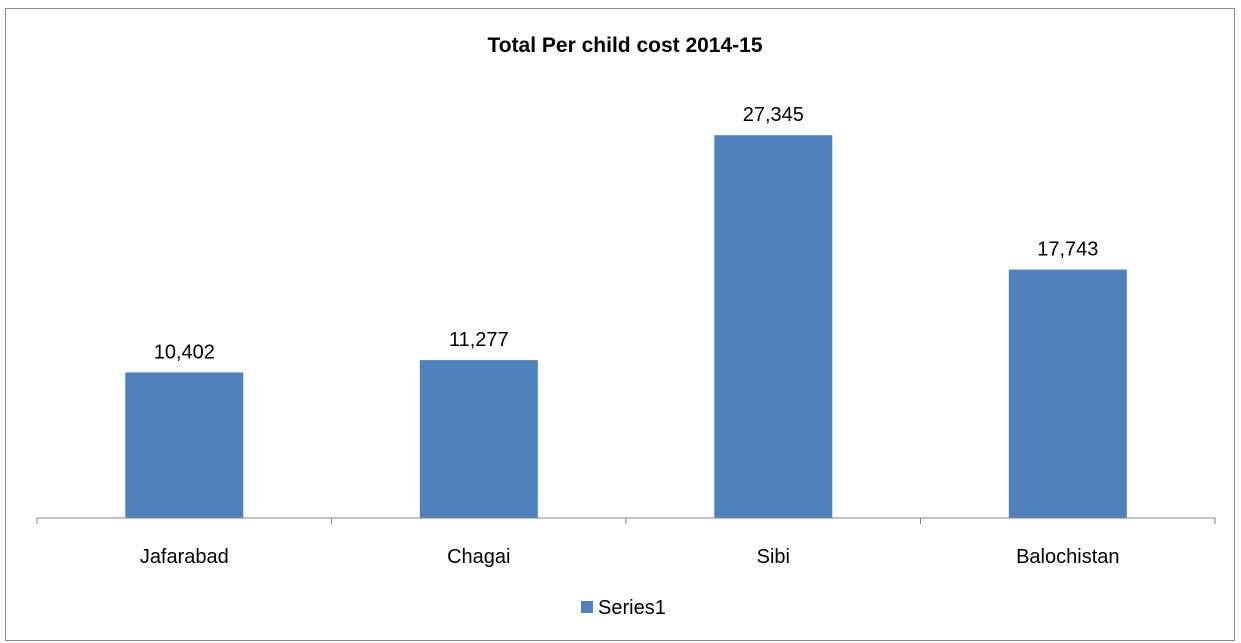 The width and height of the screenshot is (1241, 643). I want to click on legend-label-series1: Series1, so click(632, 608).